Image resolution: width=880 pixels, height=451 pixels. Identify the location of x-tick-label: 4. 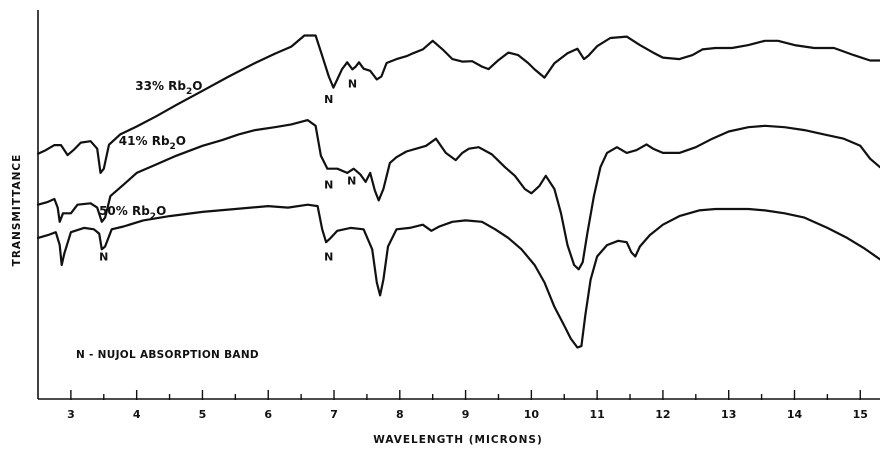
(137, 414).